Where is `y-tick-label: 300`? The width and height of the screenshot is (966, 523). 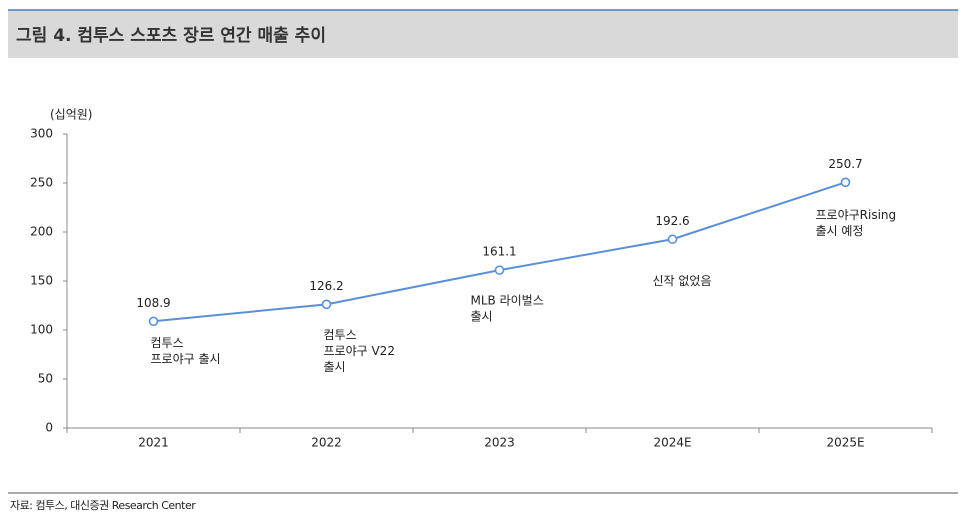
y-tick-label: 300 is located at coordinates (41, 134).